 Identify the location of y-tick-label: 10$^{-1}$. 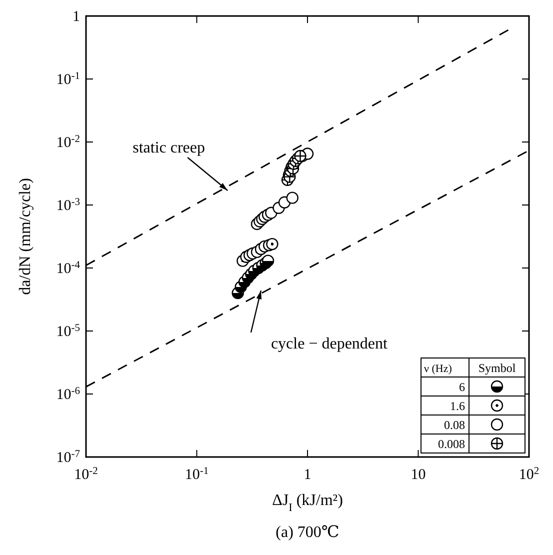
(68, 79).